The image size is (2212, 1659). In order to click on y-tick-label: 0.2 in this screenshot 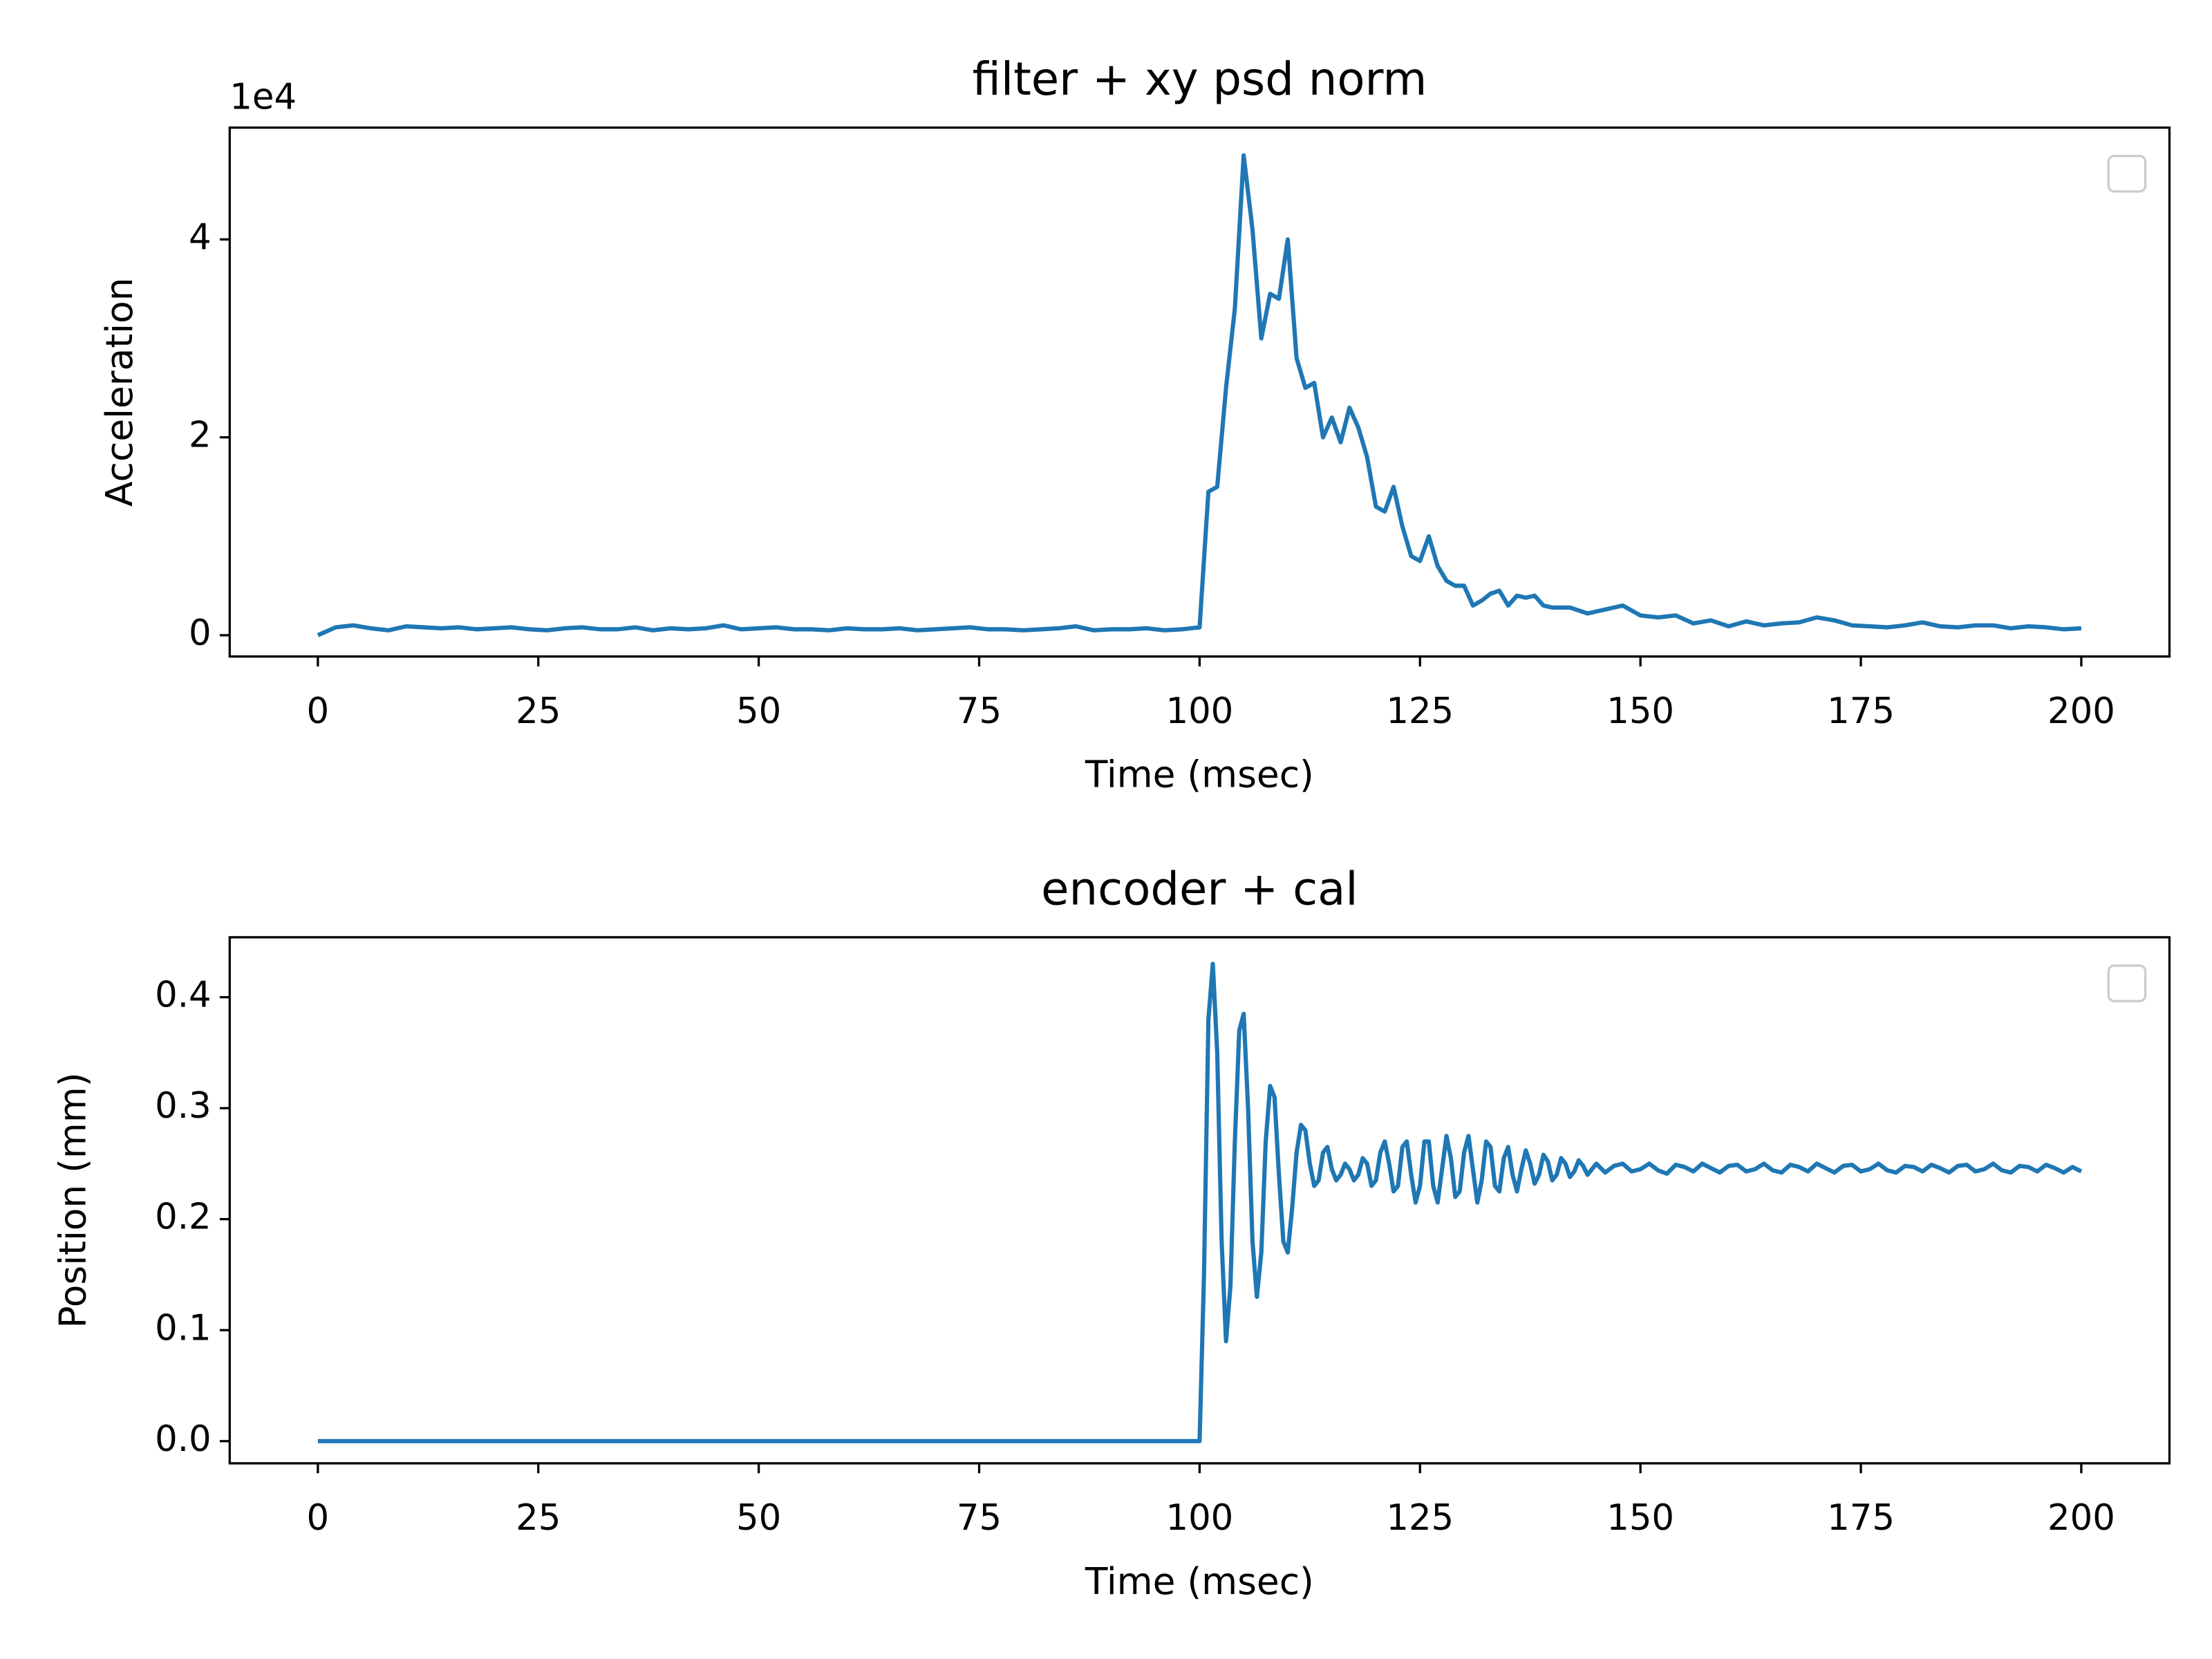, I will do `click(184, 1217)`.